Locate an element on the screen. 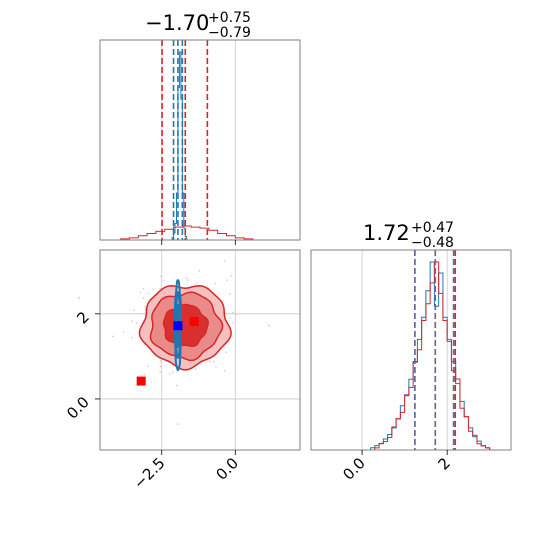 Image resolution: width=550 pixels, height=550 pixels. title-x-value: −1.70 is located at coordinates (177, 23).